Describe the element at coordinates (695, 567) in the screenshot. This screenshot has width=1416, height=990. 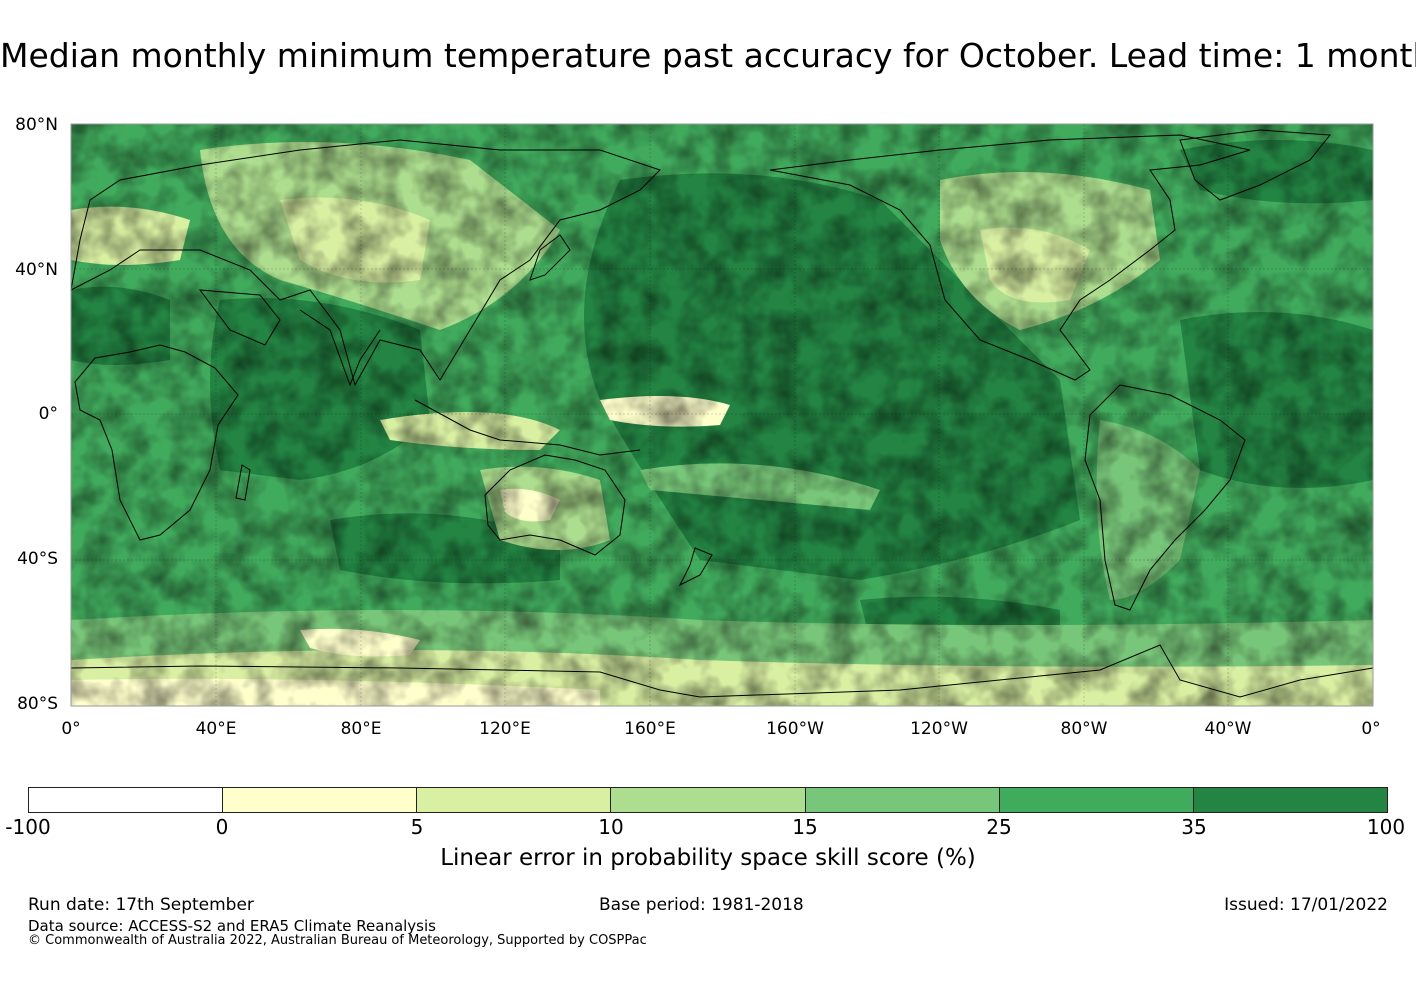
I see `new-zealand-coastline` at that location.